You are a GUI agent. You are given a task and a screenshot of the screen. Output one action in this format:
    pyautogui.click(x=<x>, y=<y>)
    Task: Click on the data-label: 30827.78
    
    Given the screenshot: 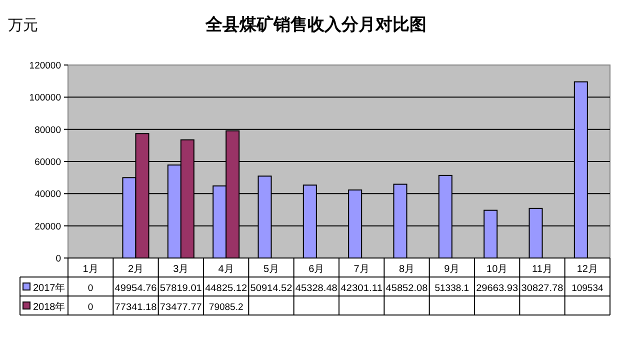 What is the action you would take?
    pyautogui.click(x=542, y=288)
    